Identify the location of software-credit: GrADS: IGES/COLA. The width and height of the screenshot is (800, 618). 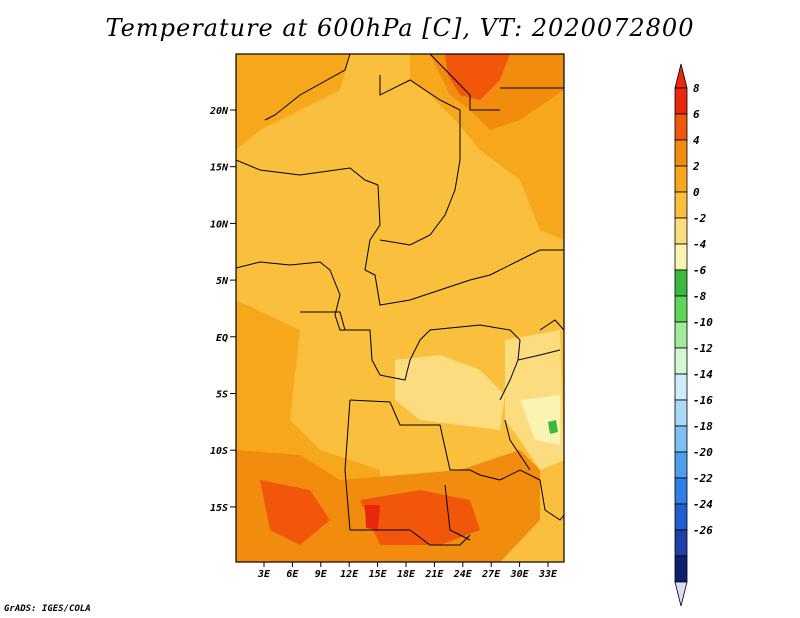
(47, 609).